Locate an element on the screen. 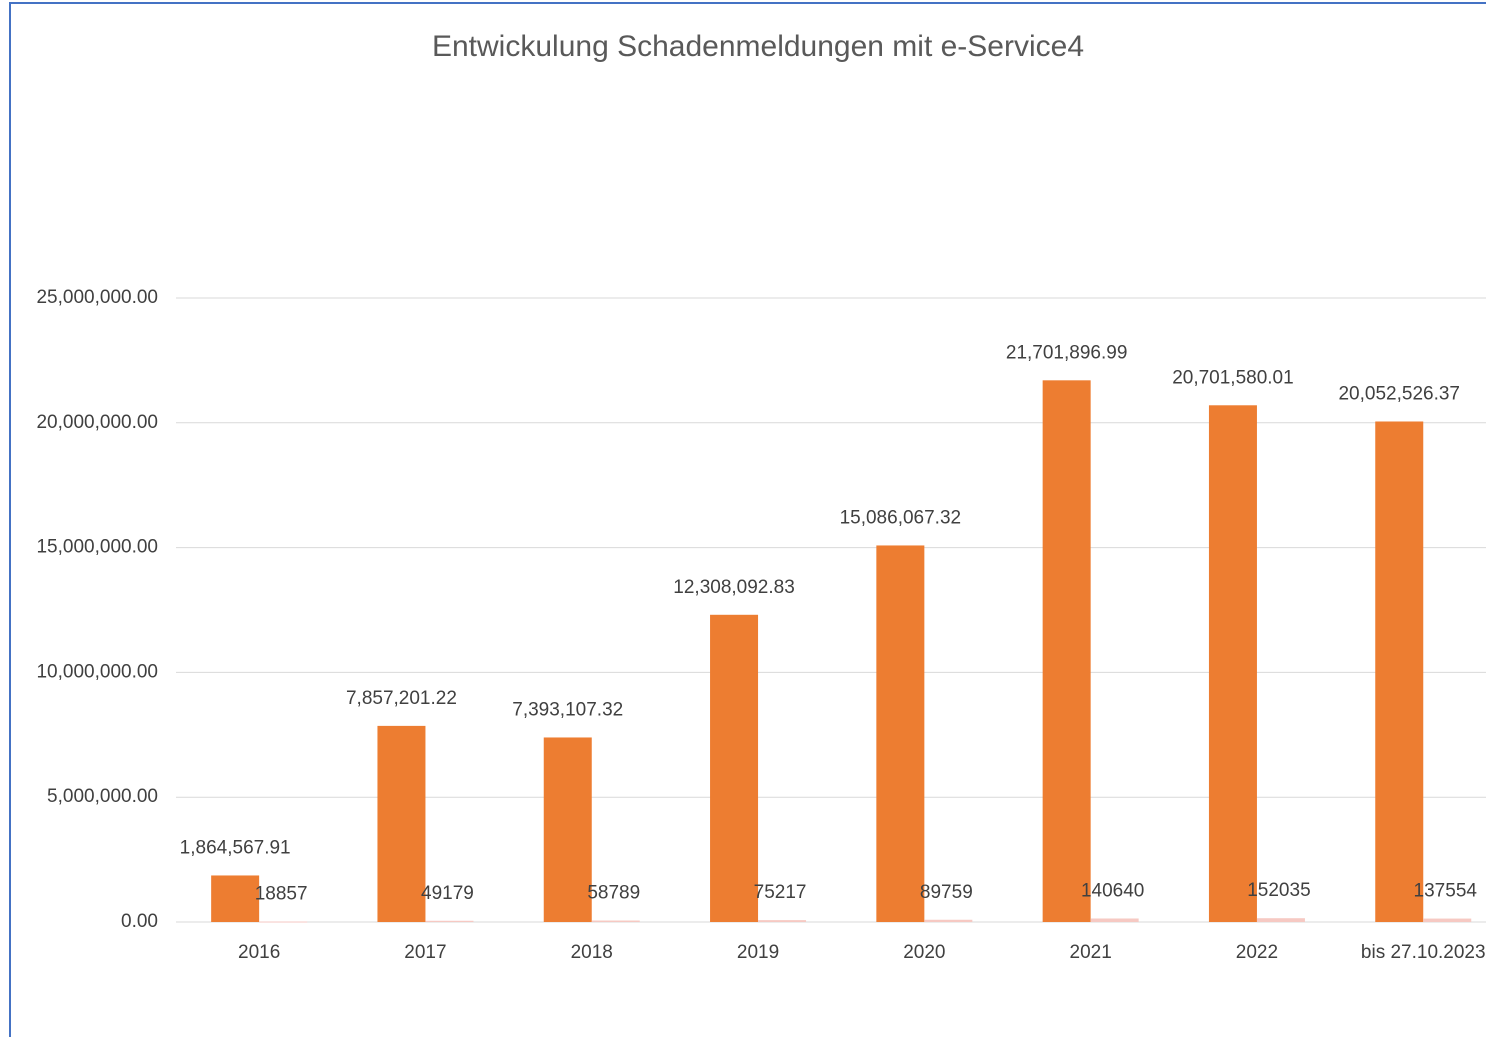 Image resolution: width=1486 pixels, height=1037 pixels. data-label: 75217 is located at coordinates (780, 892).